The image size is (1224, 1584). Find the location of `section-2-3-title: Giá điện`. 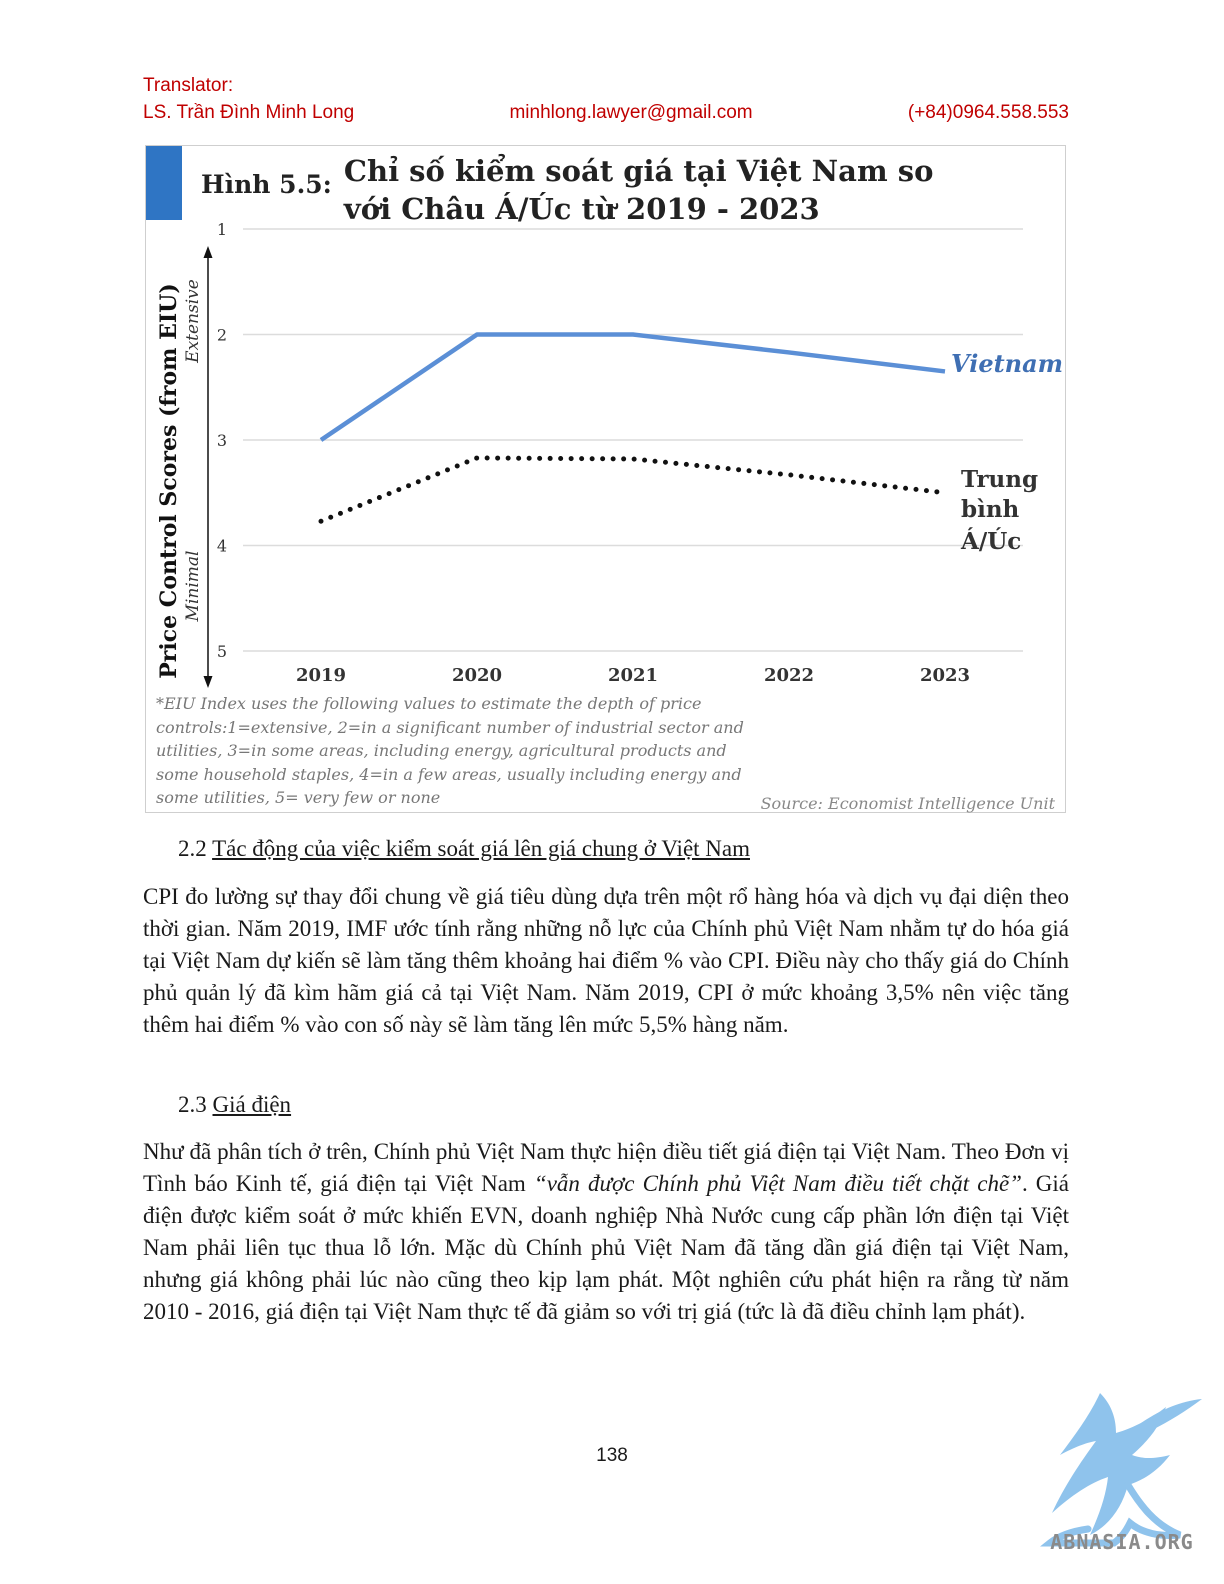

section-2-3-title: Giá điện is located at coordinates (252, 1104).